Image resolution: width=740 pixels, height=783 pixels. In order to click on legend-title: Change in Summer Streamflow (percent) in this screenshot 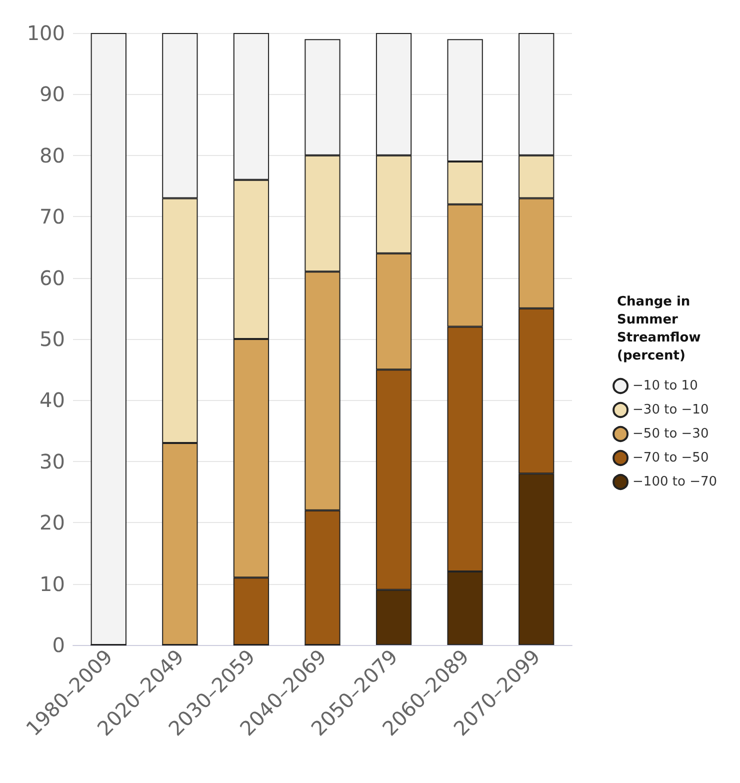, I will do `click(661, 329)`.